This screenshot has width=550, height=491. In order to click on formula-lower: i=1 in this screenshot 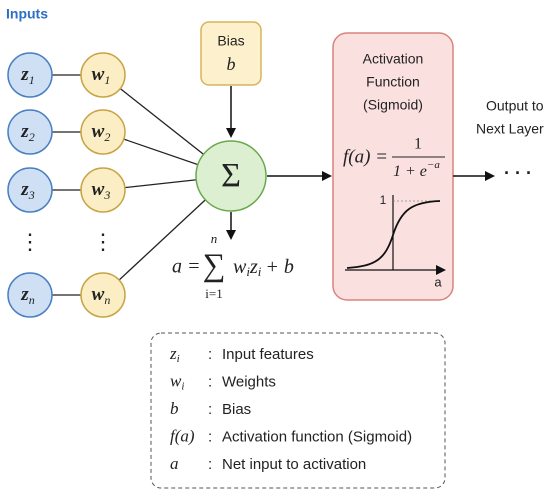, I will do `click(213, 293)`.